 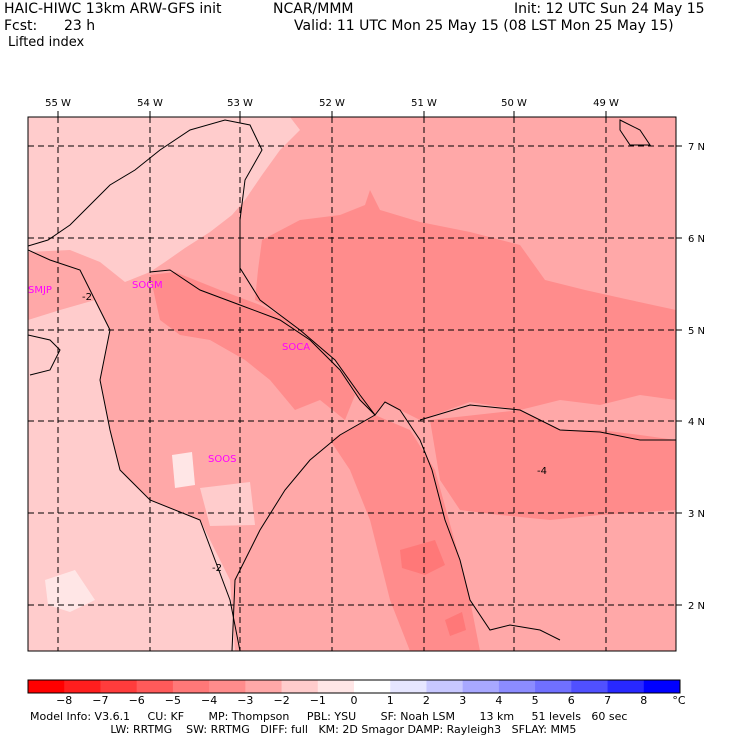 What do you see at coordinates (424, 103) in the screenshot?
I see `lon-label: 51 W` at bounding box center [424, 103].